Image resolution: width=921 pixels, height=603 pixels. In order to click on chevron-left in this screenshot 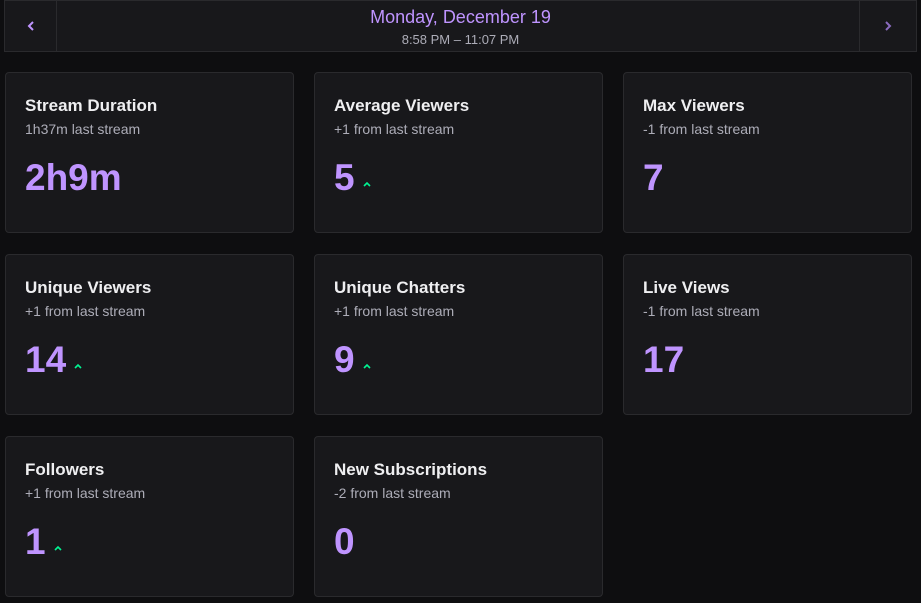, I will do `click(30, 26)`.